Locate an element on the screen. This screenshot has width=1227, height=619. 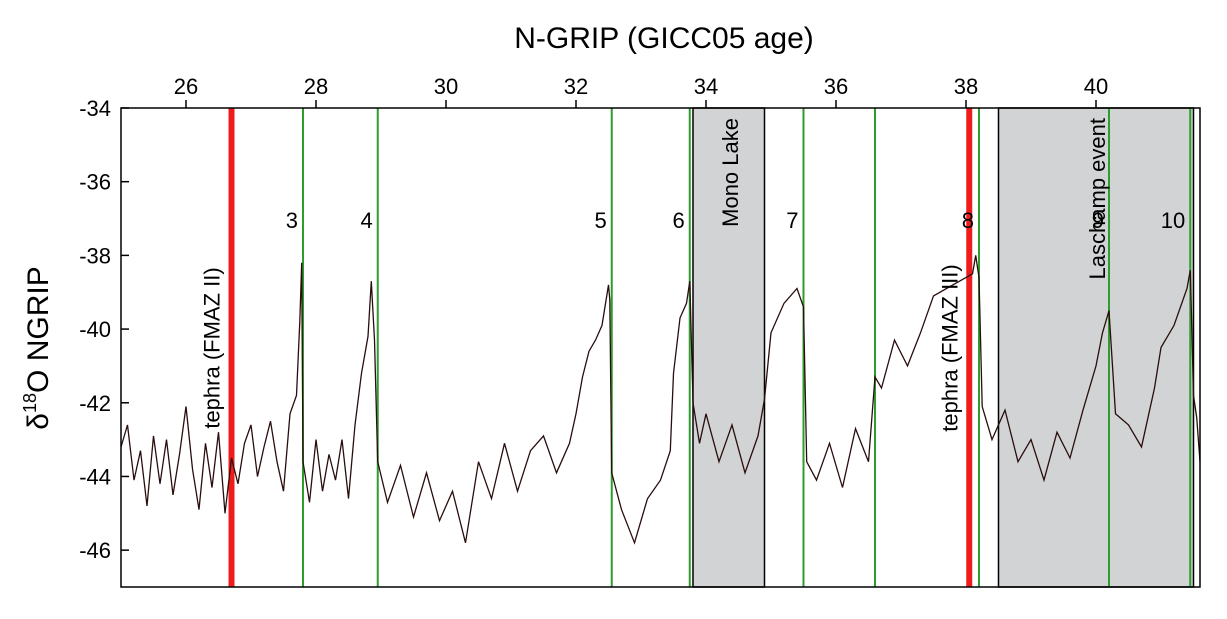
y-tick-label: -44 is located at coordinates (95, 476).